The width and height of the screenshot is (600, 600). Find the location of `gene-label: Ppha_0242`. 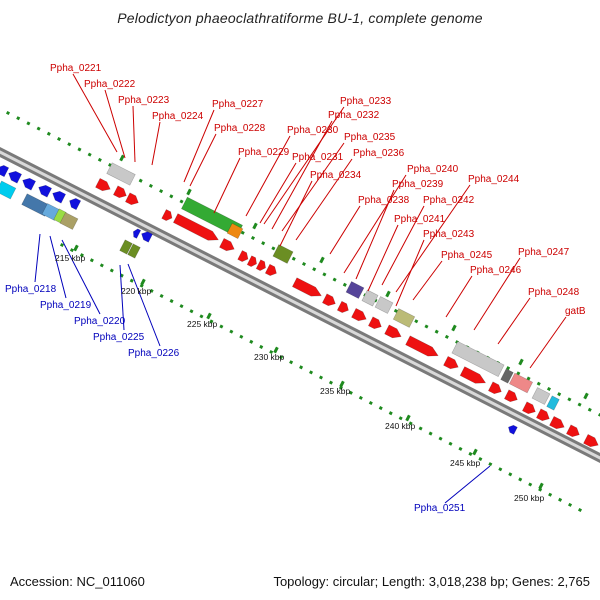

gene-label: Ppha_0242 is located at coordinates (449, 200).